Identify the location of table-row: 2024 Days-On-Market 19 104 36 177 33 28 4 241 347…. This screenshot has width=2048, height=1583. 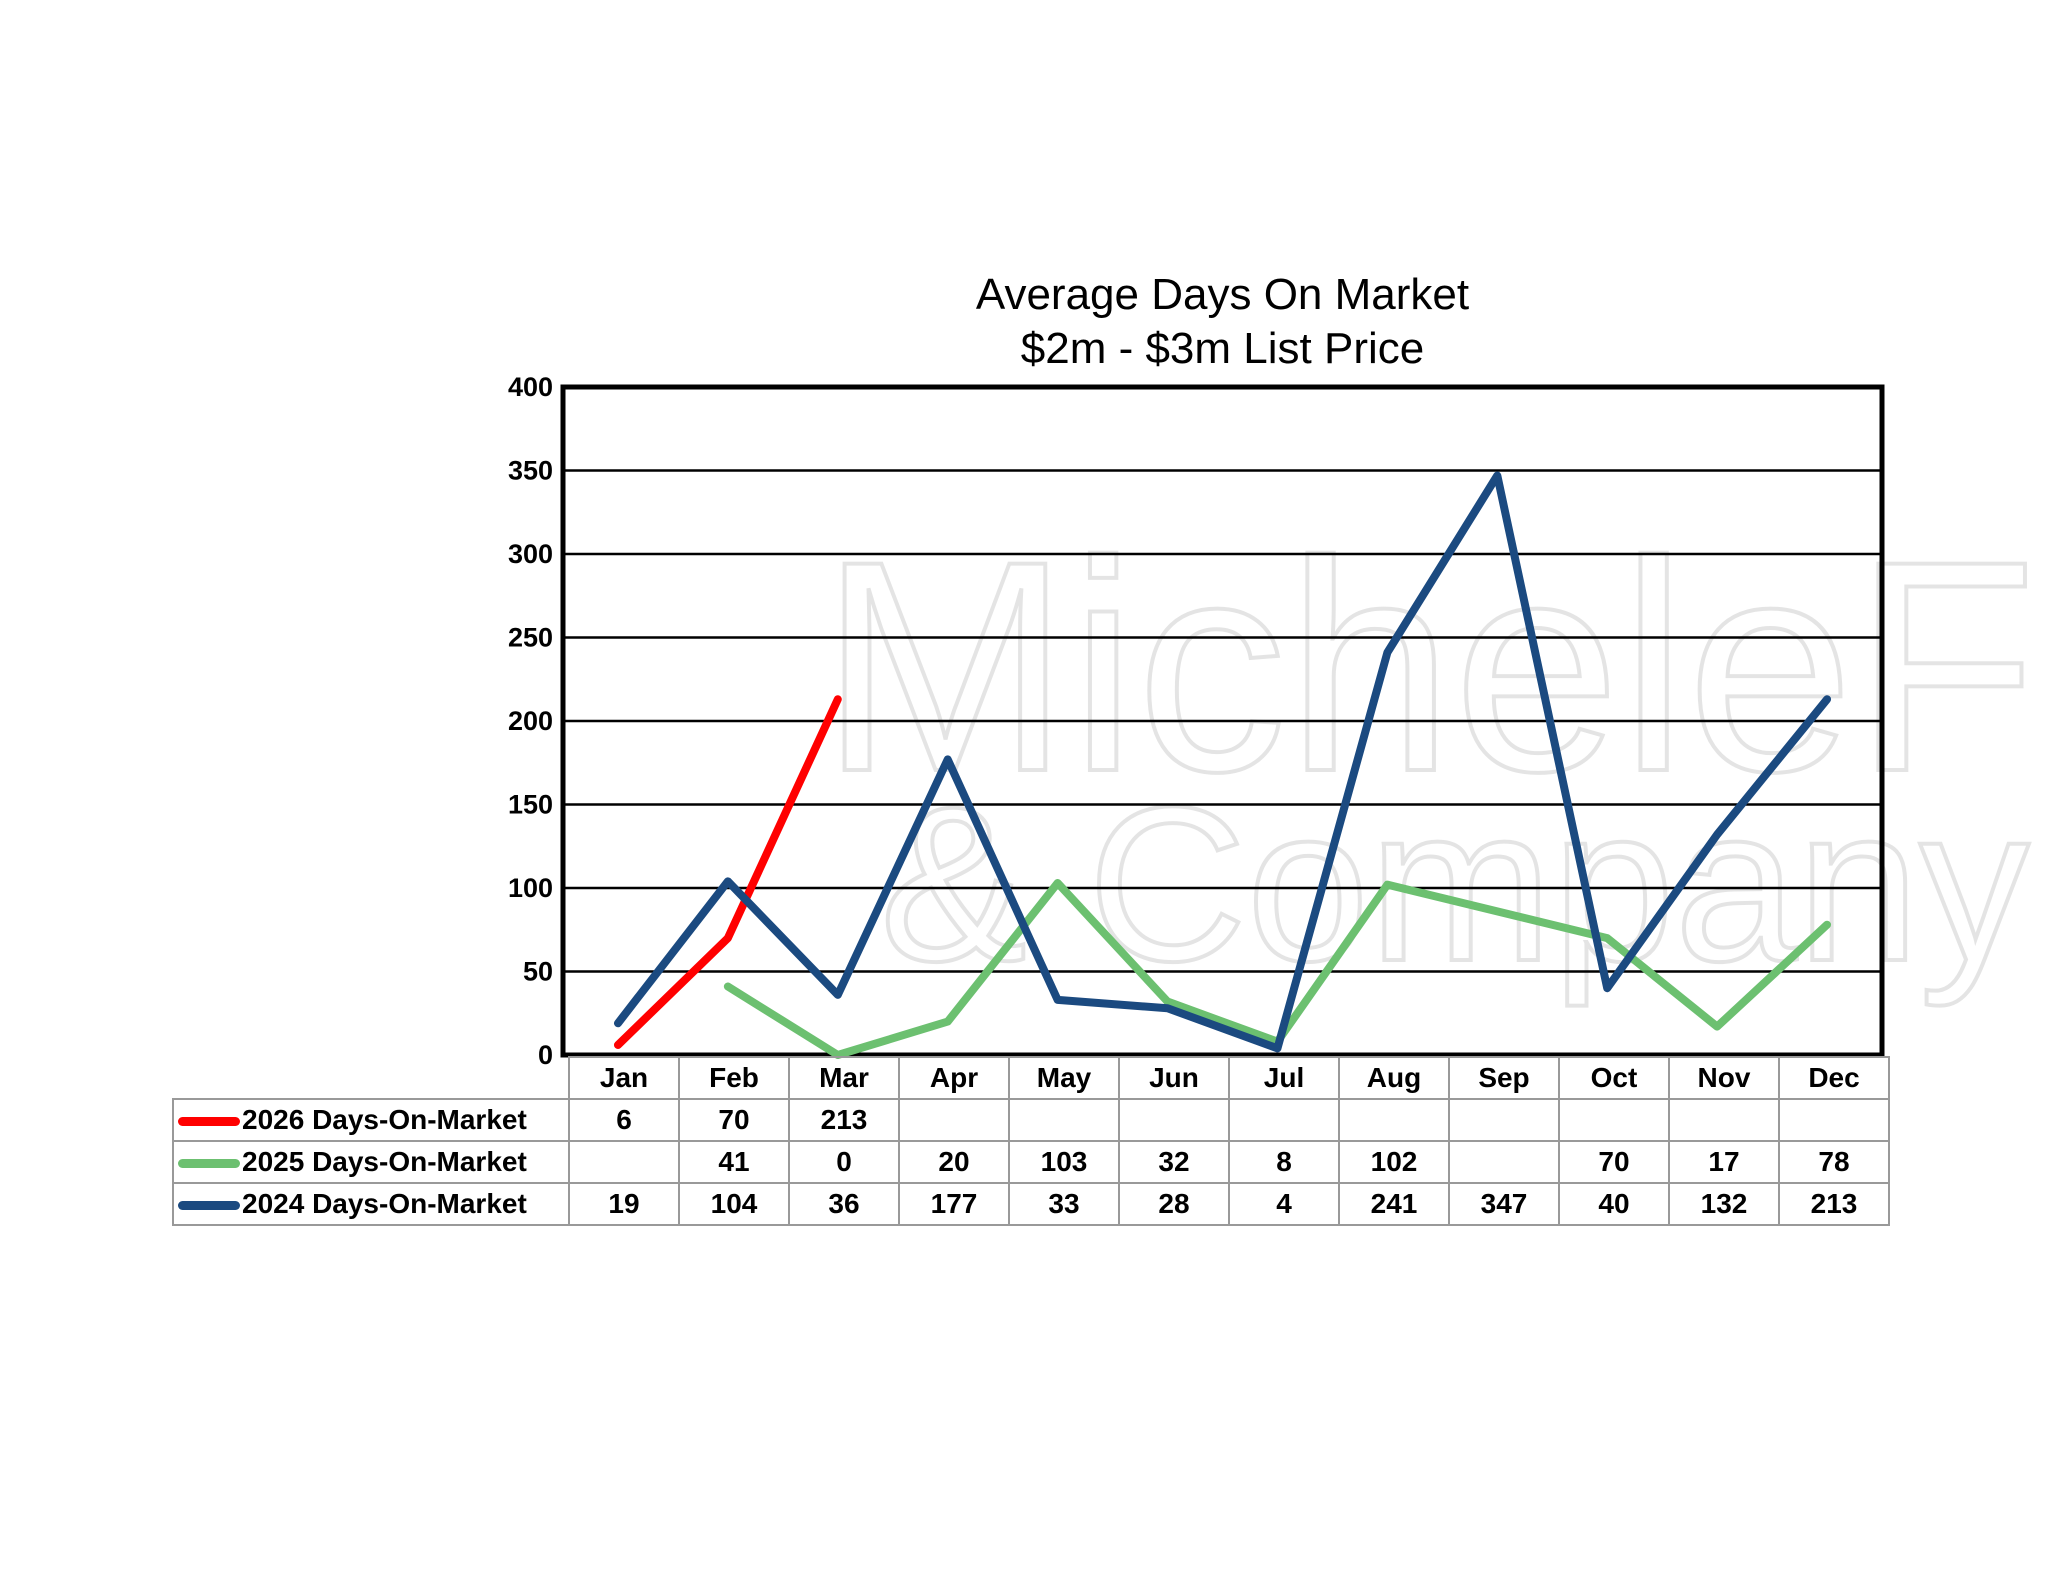
(1031, 1204).